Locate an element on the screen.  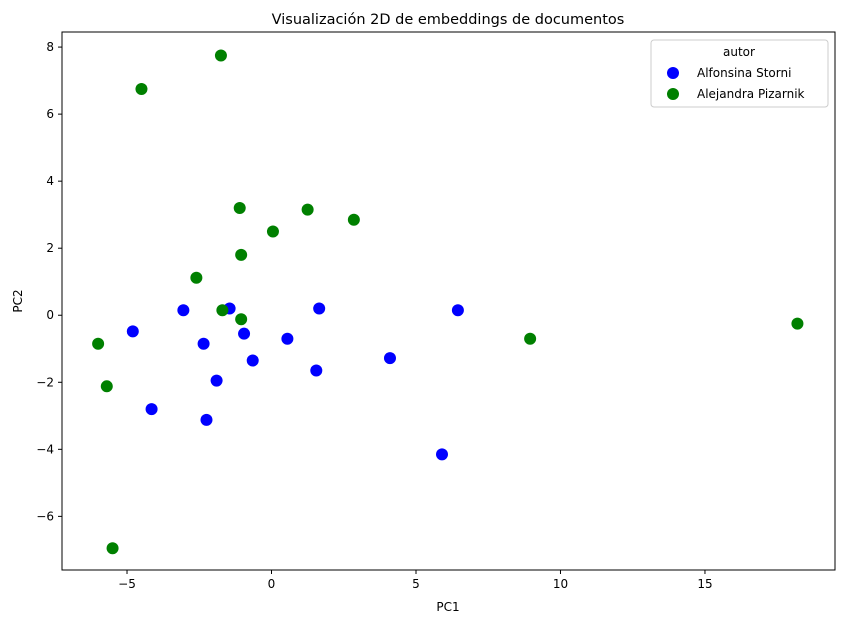
x-axis-label: PC1 is located at coordinates (447, 607).